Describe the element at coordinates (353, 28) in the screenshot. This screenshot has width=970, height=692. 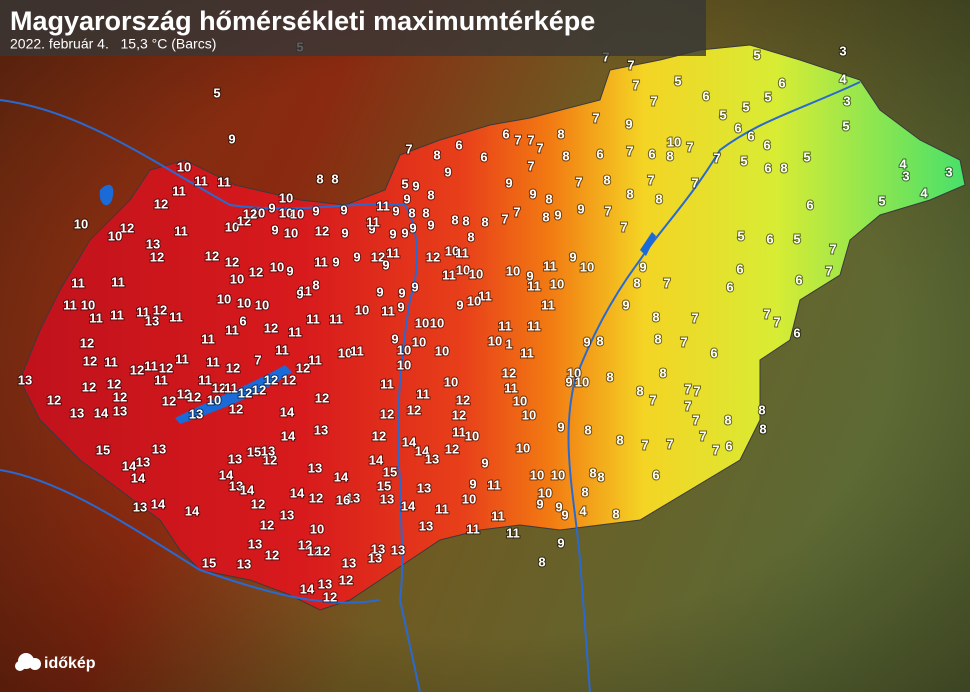
I see `title-box` at that location.